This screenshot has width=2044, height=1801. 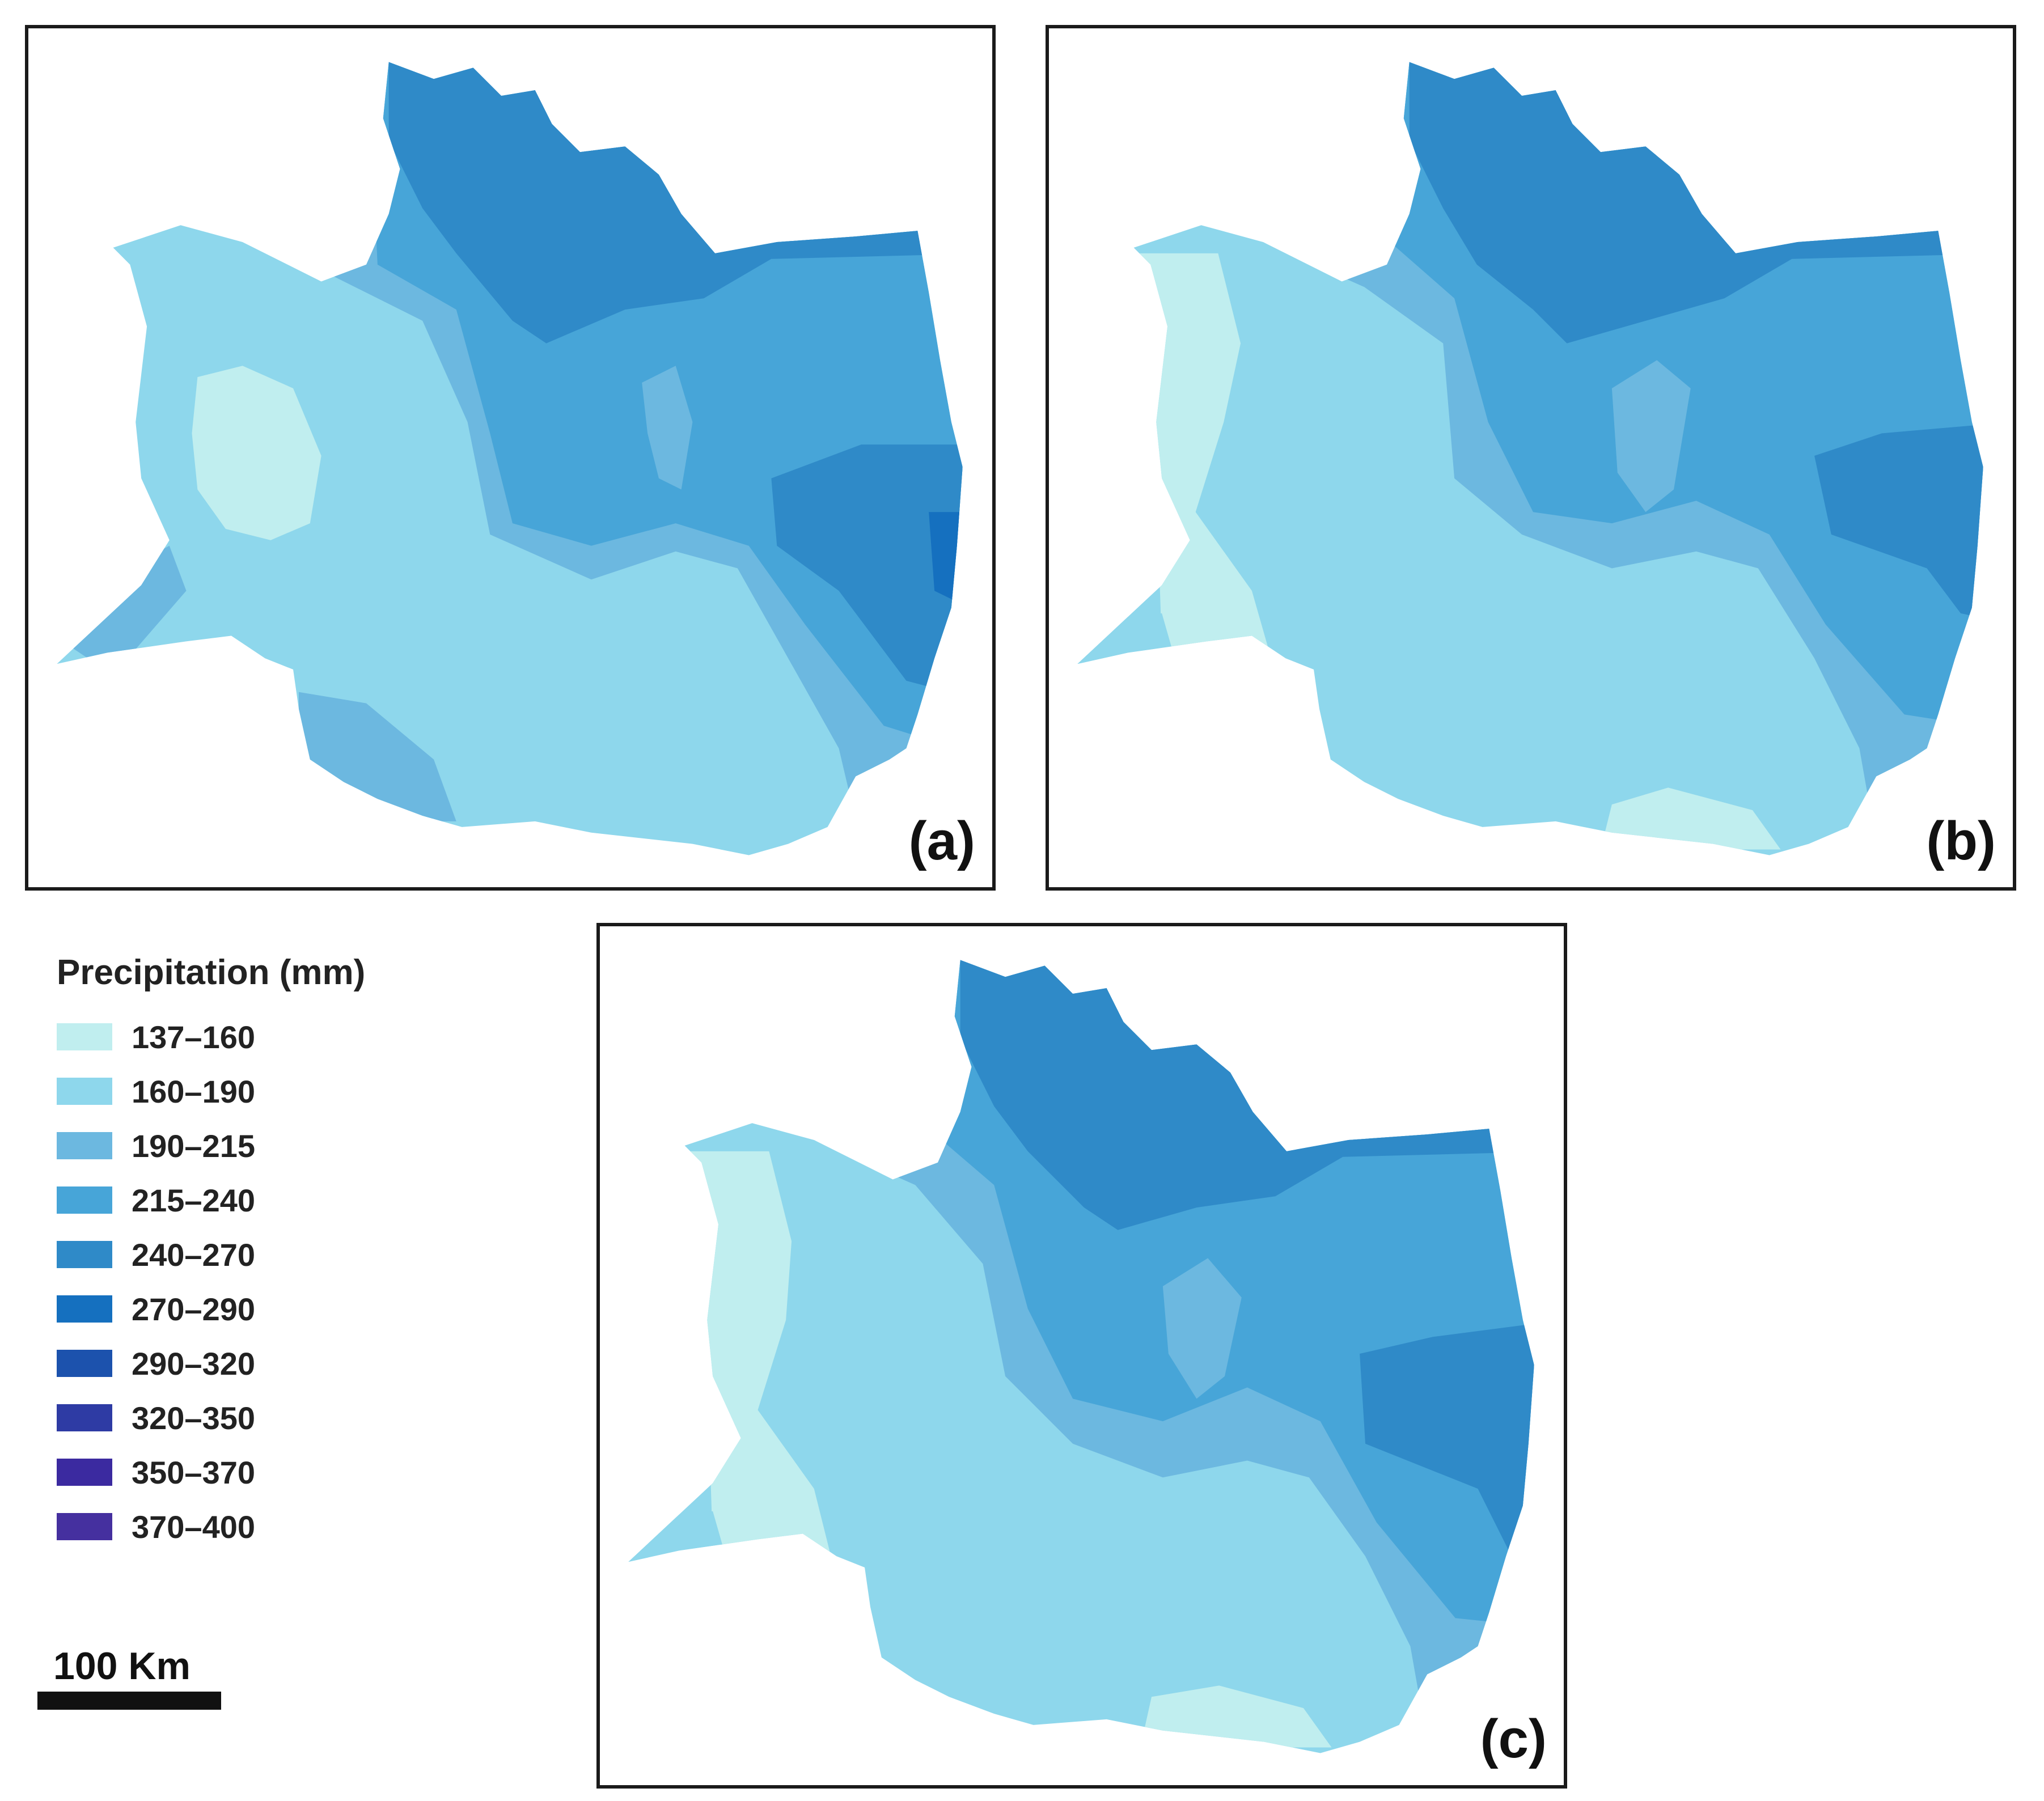 I want to click on scale-bar-label: 100 Km, so click(x=122, y=1666).